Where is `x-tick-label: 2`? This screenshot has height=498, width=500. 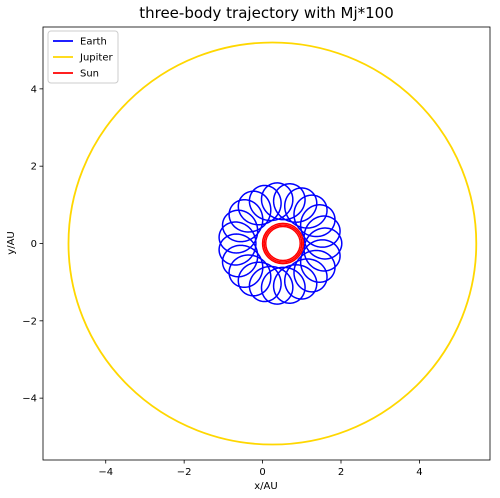
x-tick-label: 2 is located at coordinates (341, 472).